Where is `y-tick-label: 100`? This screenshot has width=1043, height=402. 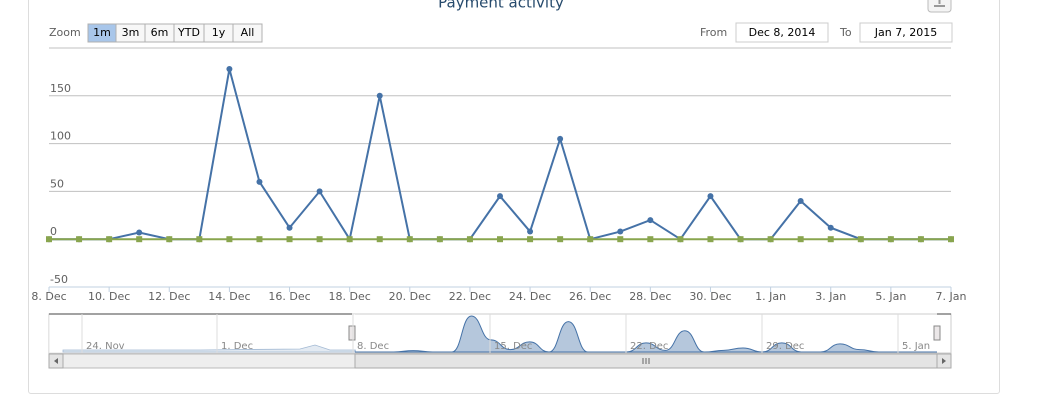
y-tick-label: 100 is located at coordinates (60, 136).